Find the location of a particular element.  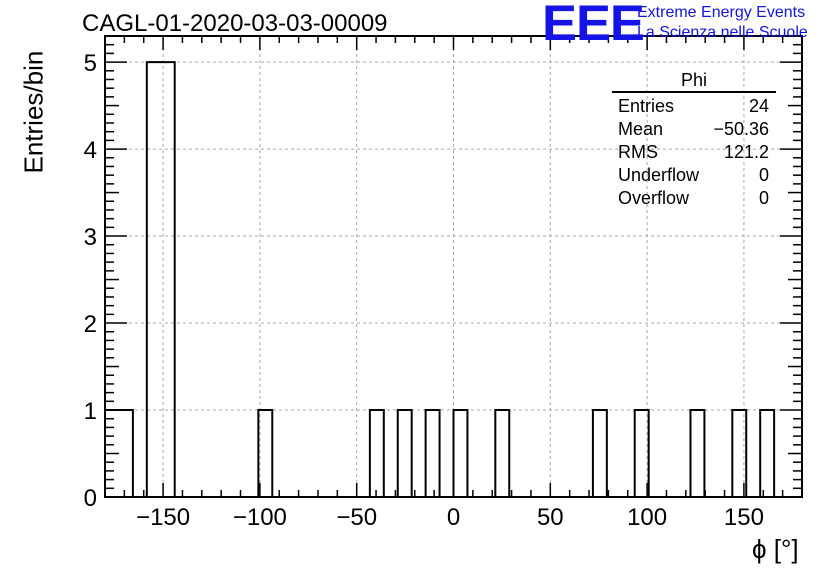

eee-logo: EEE is located at coordinates (593, 25).